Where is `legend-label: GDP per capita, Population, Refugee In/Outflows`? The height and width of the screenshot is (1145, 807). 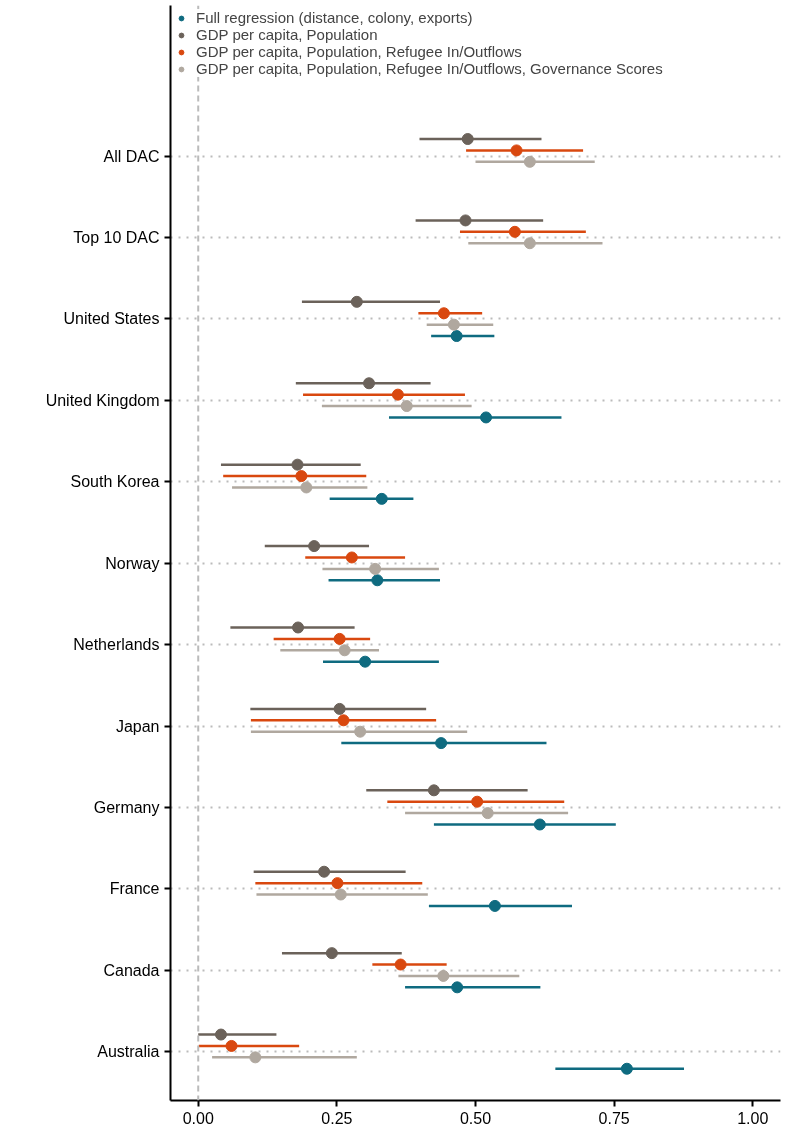 legend-label: GDP per capita, Population, Refugee In/Outflows is located at coordinates (359, 51).